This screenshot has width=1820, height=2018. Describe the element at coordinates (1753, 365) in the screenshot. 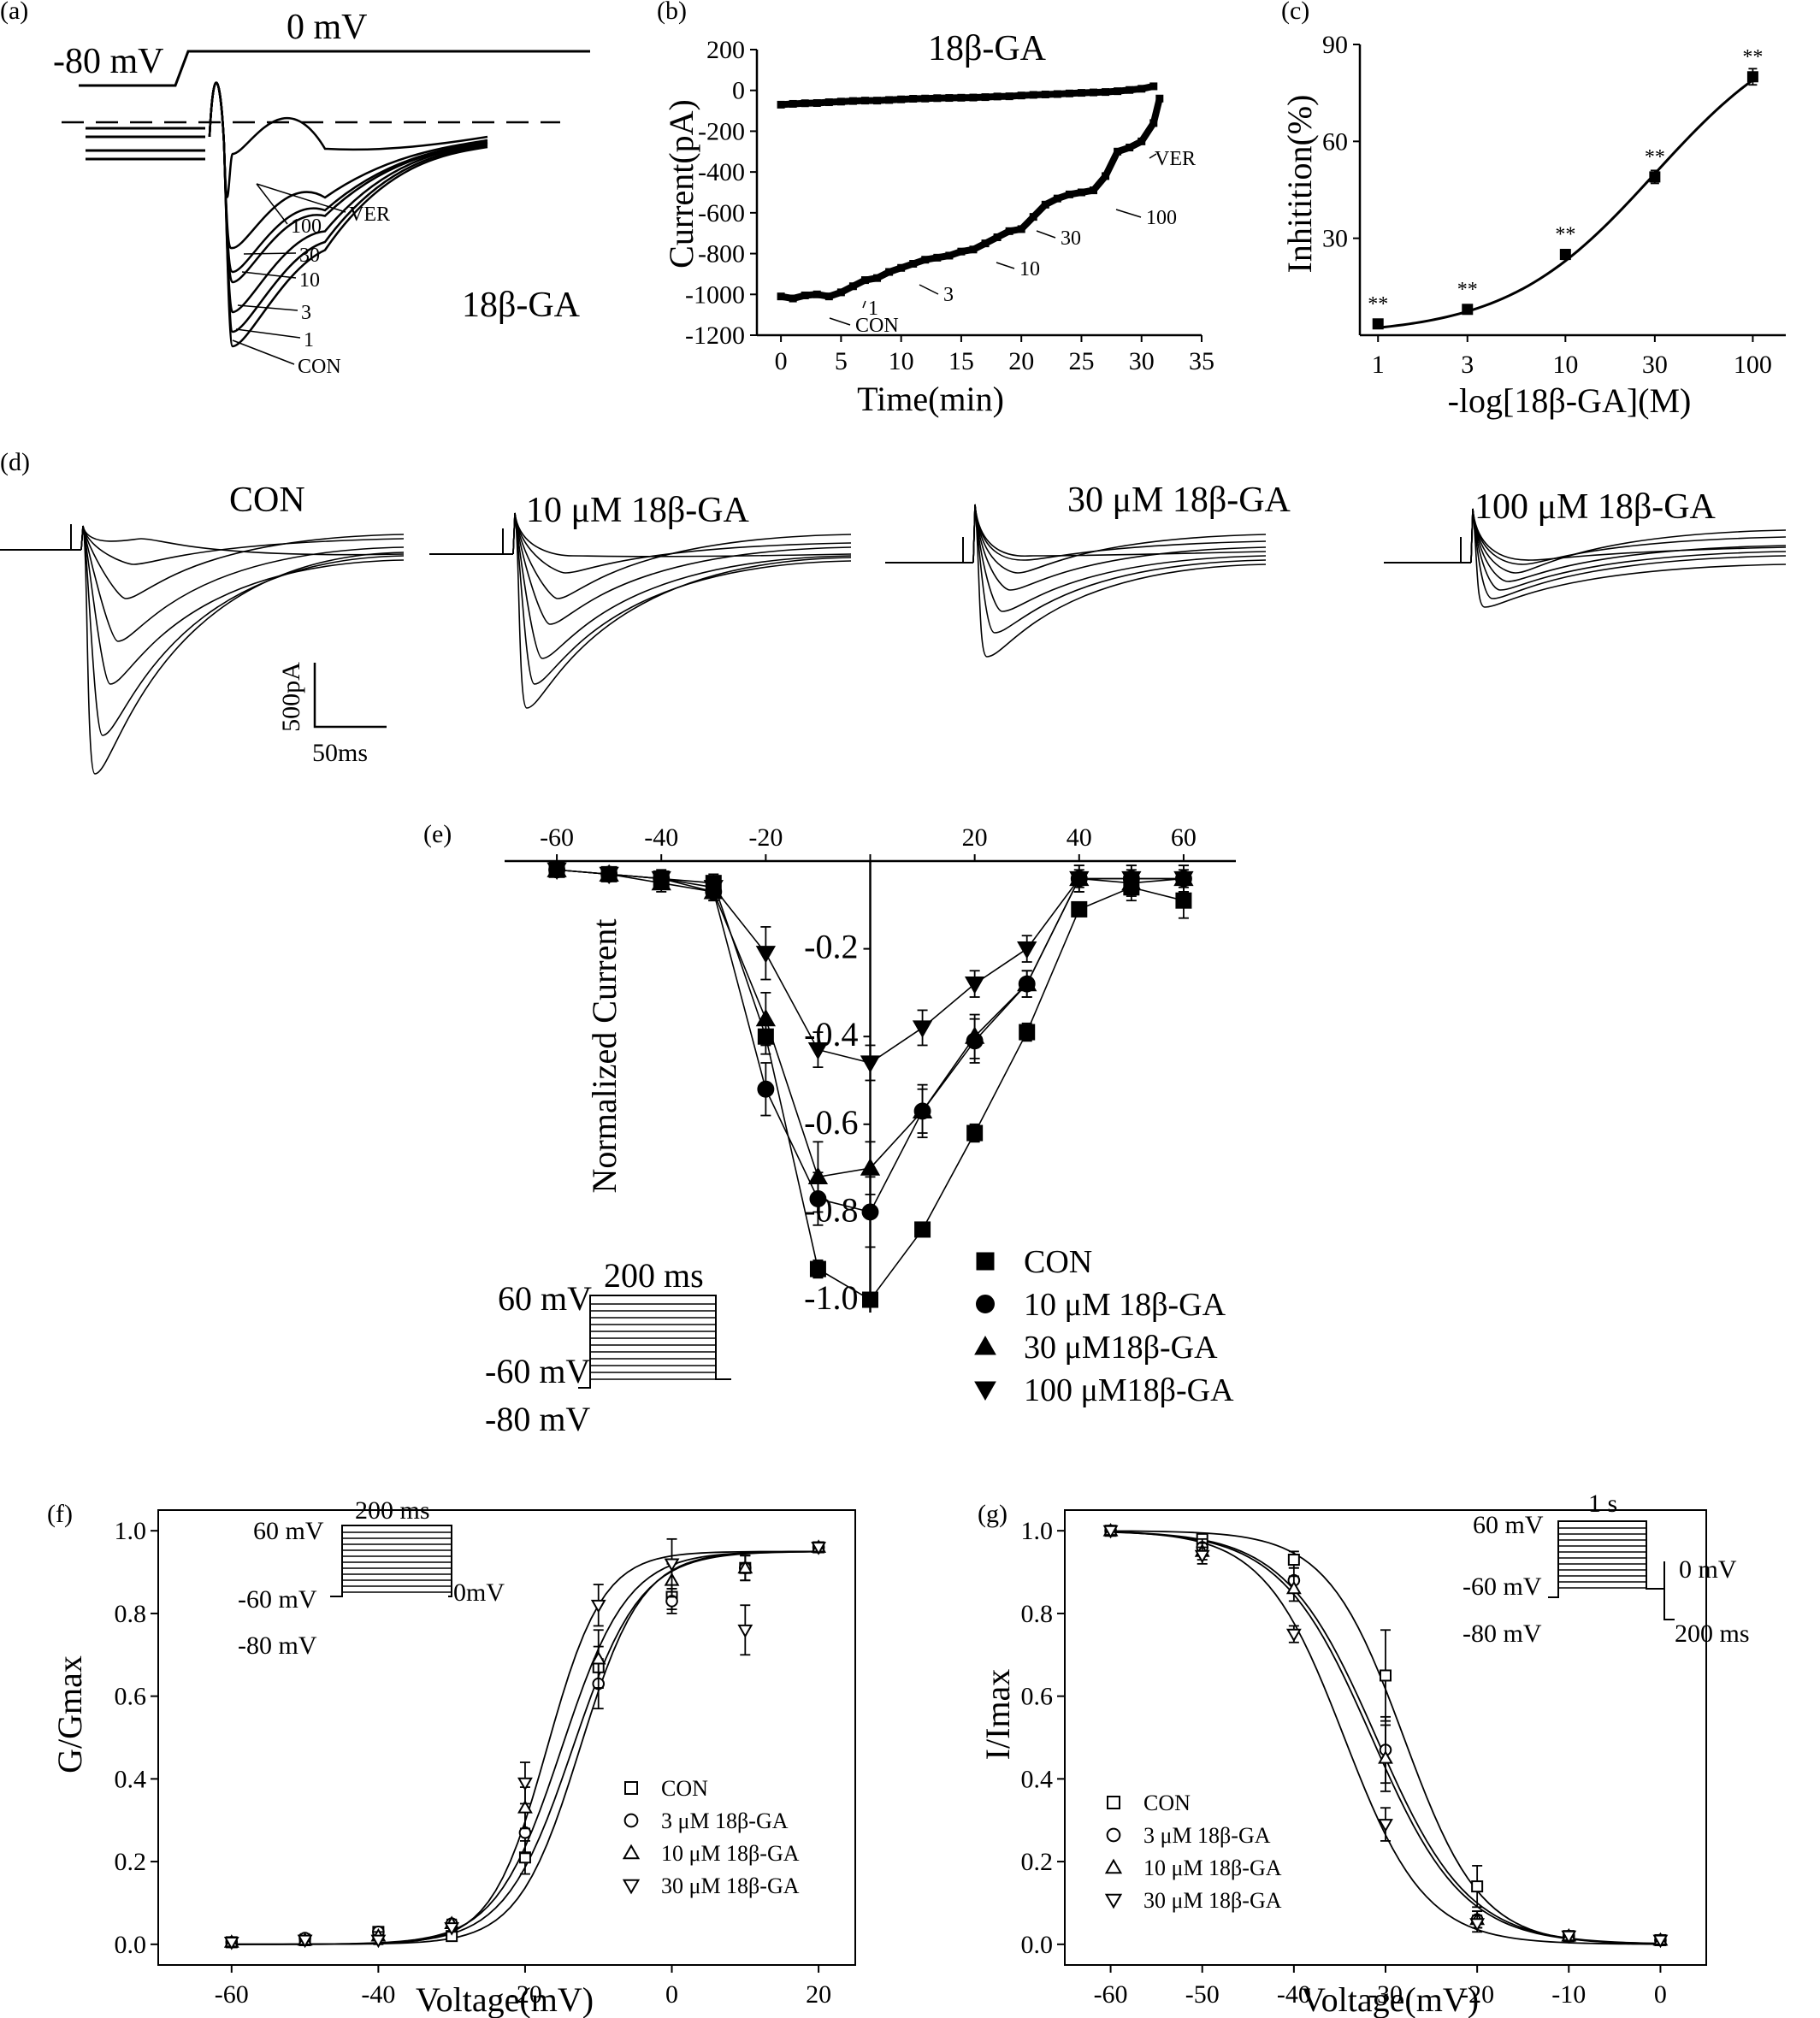

I see `x-tick-label: 100` at that location.